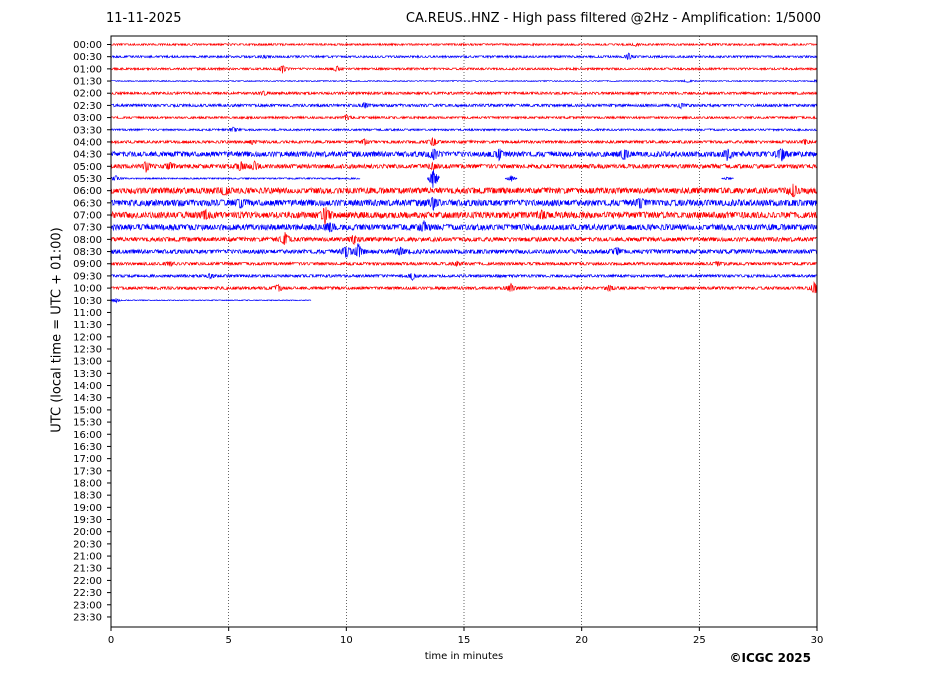  What do you see at coordinates (87, 82) in the screenshot?
I see `y-tick-label: 01:30` at bounding box center [87, 82].